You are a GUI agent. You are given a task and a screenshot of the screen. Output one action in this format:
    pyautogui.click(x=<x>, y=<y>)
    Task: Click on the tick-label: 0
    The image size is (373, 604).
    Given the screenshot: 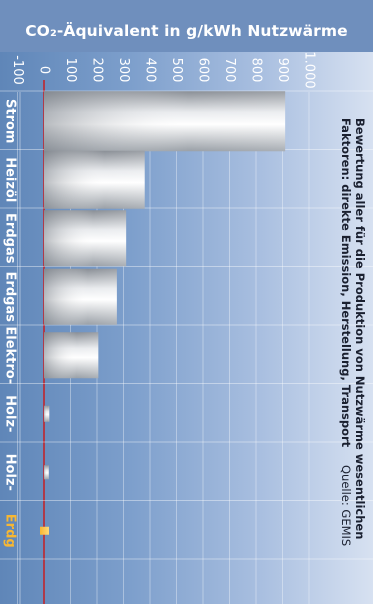 What is the action you would take?
    pyautogui.click(x=44, y=70)
    